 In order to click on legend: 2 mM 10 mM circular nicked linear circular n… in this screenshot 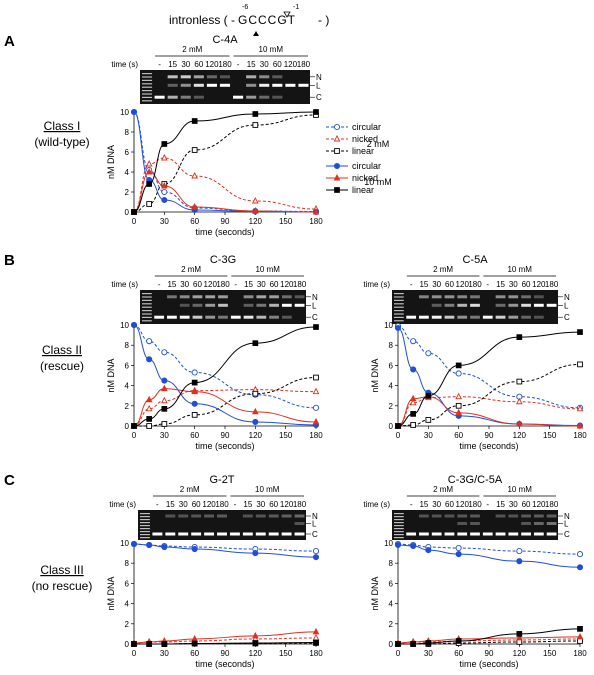, I will do `click(359, 158)`.